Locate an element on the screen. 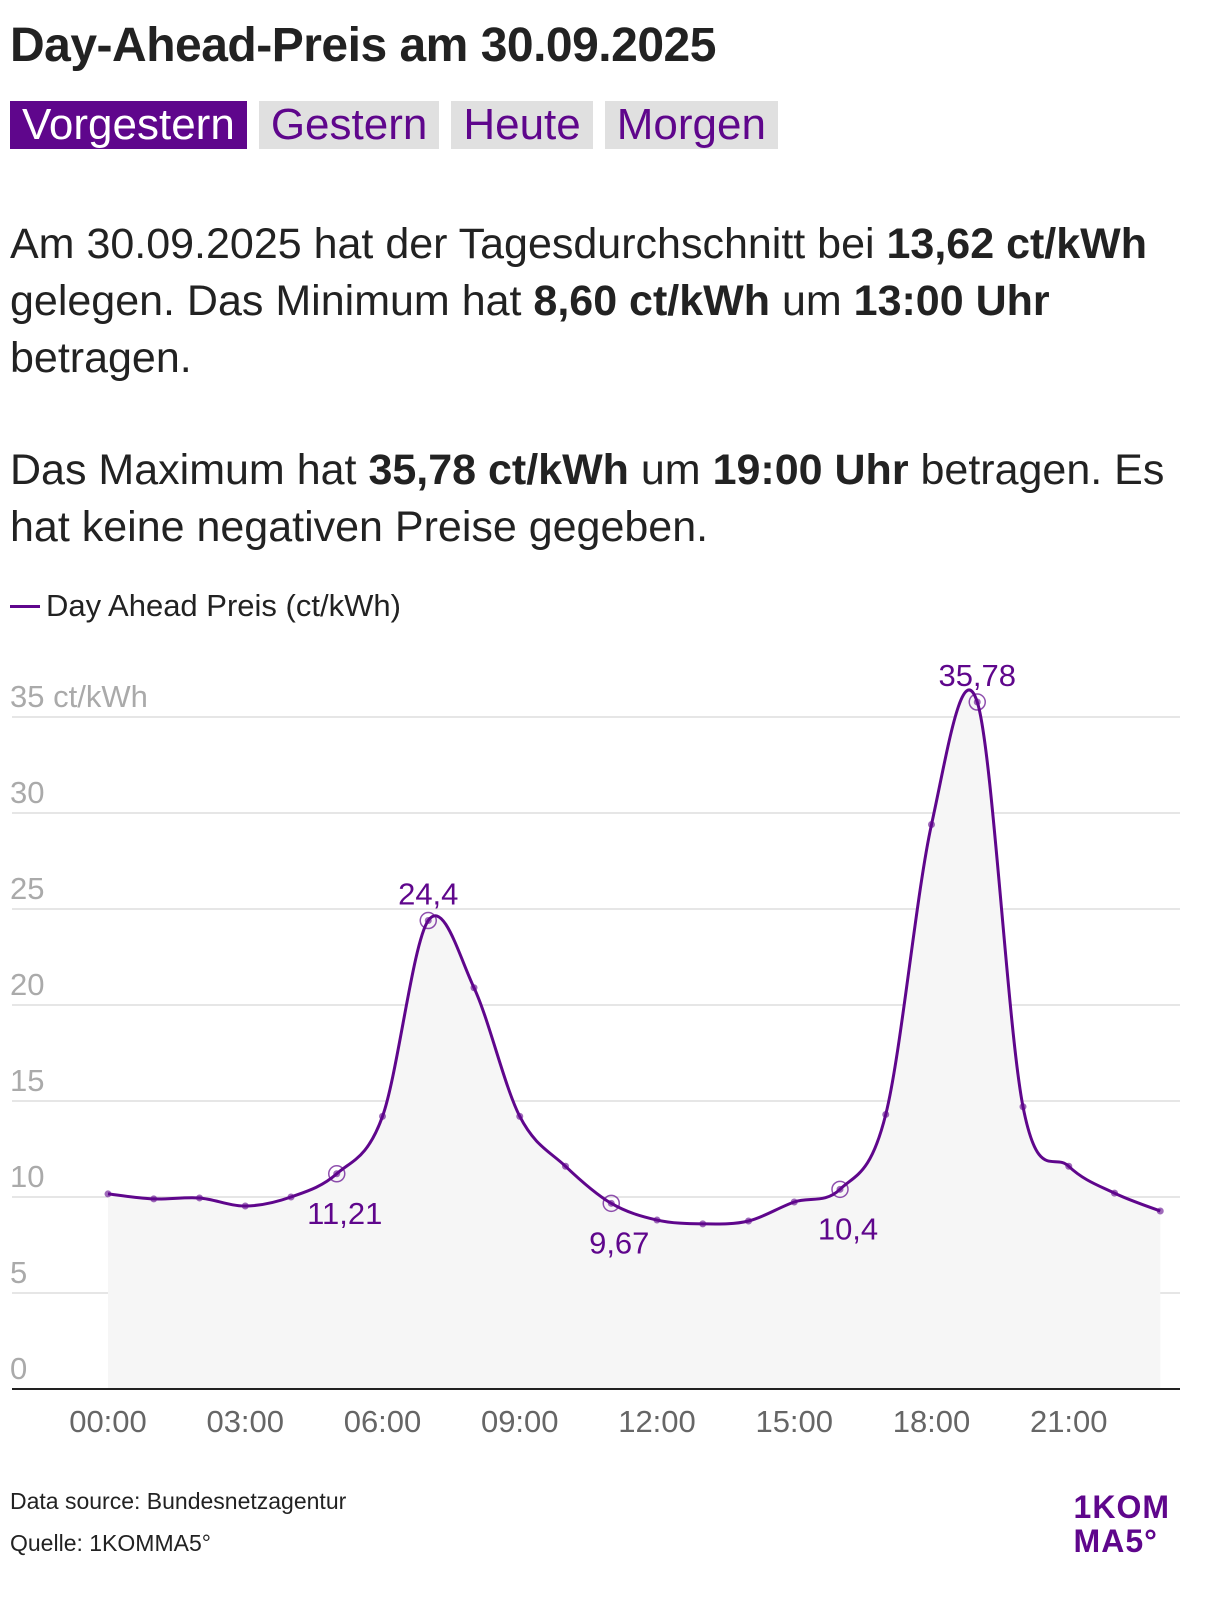 The image size is (1220, 1608). tab-heute: Heute is located at coordinates (522, 125).